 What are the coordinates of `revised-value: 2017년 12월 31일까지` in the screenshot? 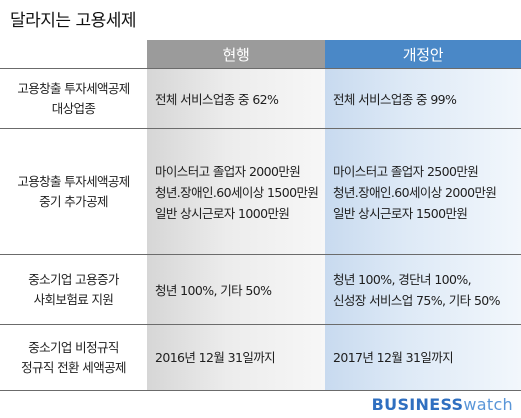 It's located at (393, 357).